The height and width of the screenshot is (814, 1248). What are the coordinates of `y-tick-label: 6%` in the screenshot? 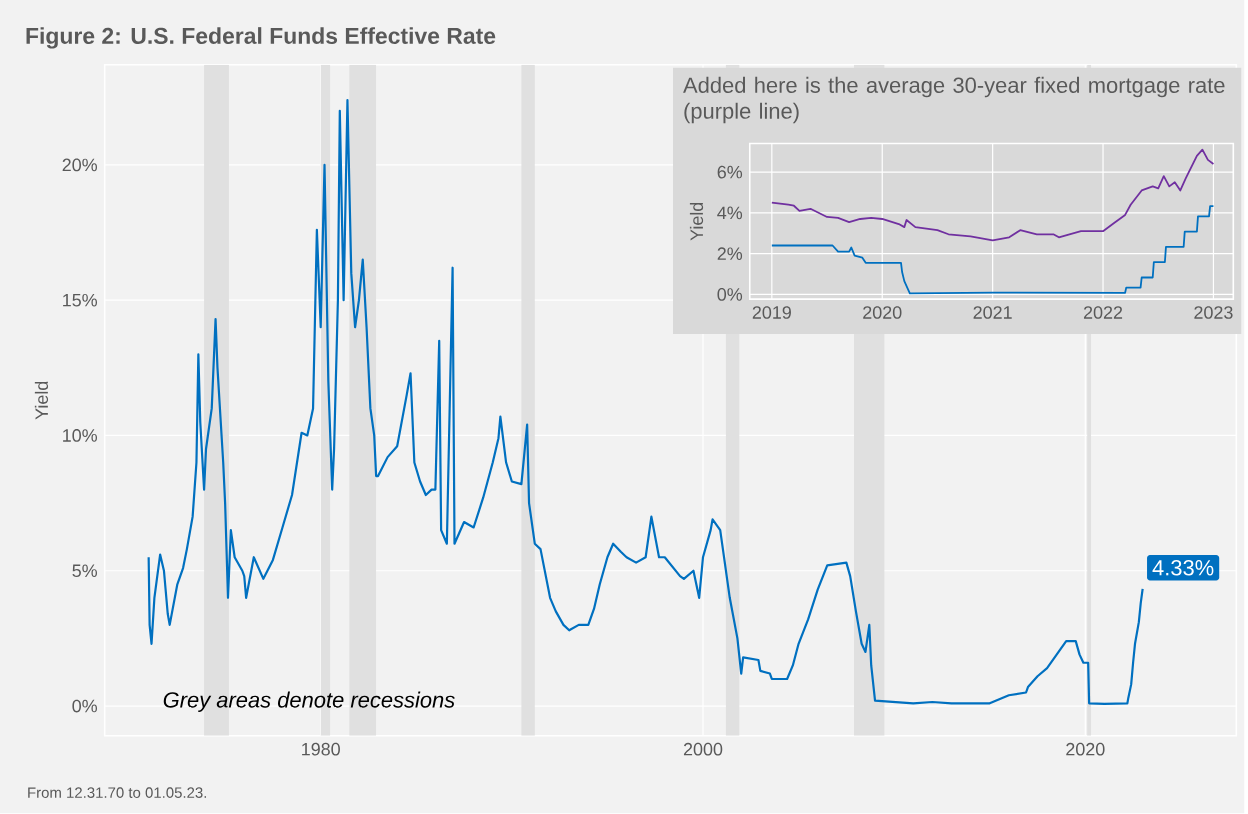 It's located at (730, 172).